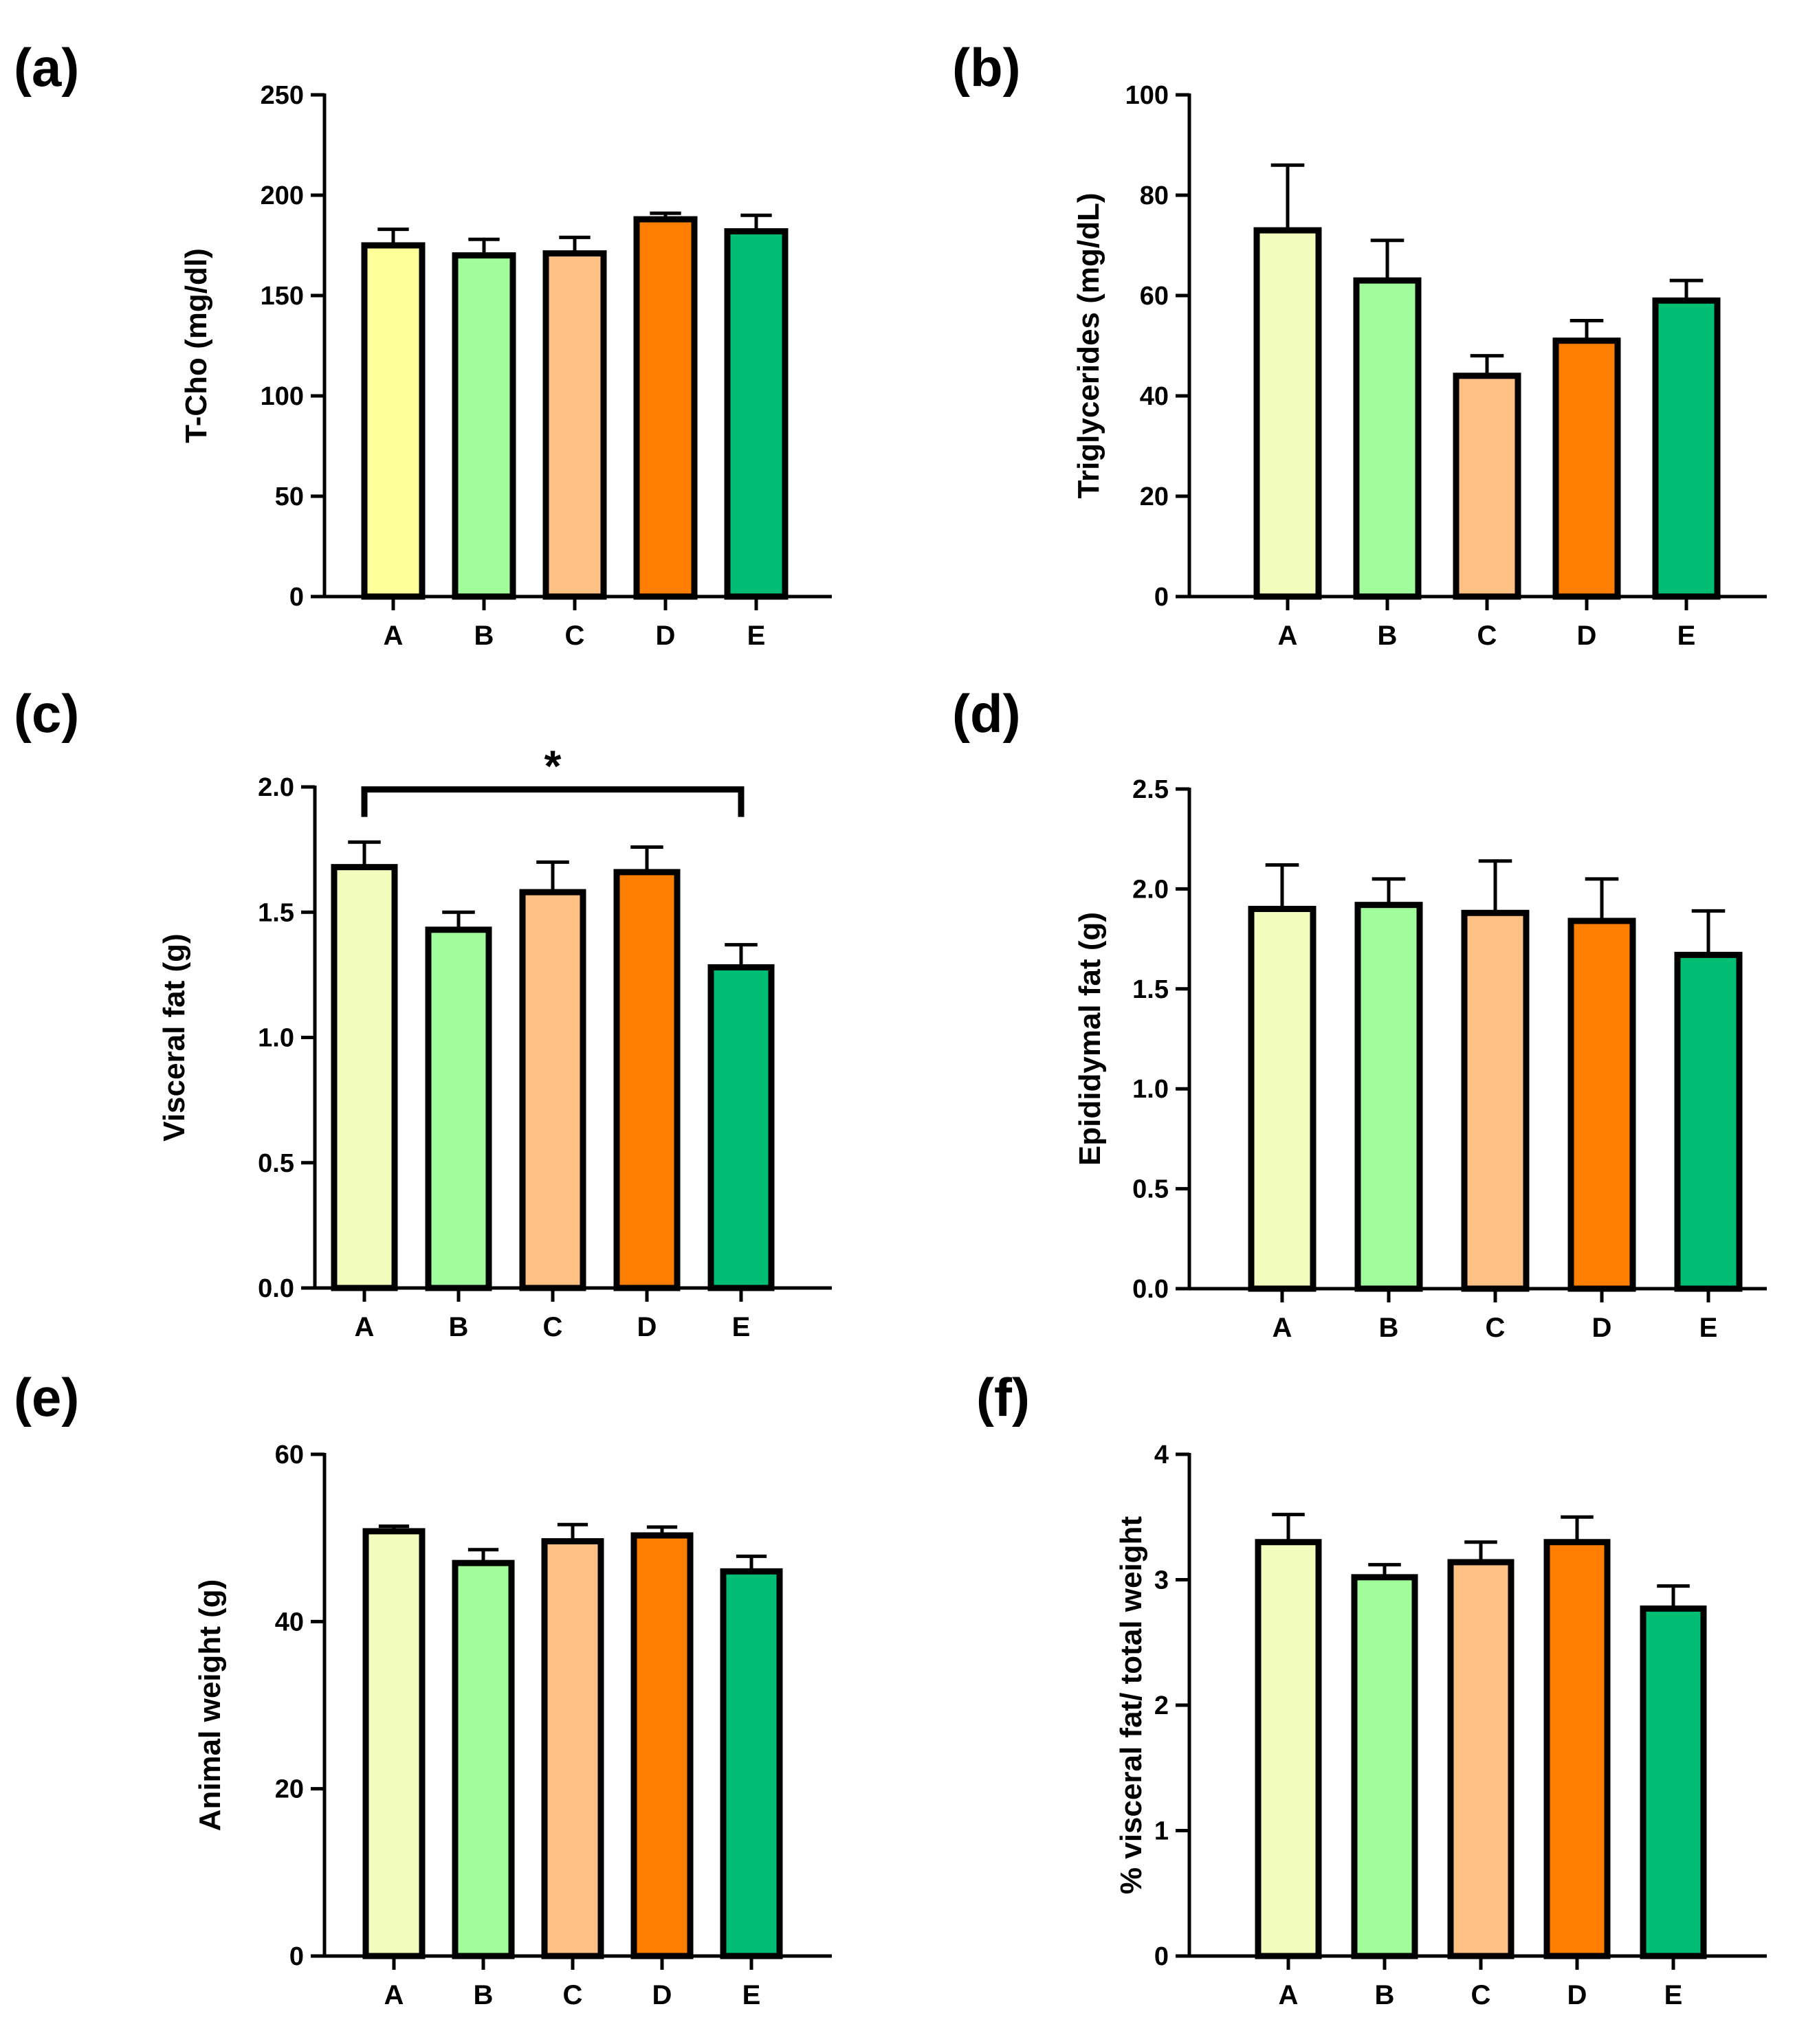  What do you see at coordinates (458, 1109) in the screenshot?
I see `bar-c-B` at bounding box center [458, 1109].